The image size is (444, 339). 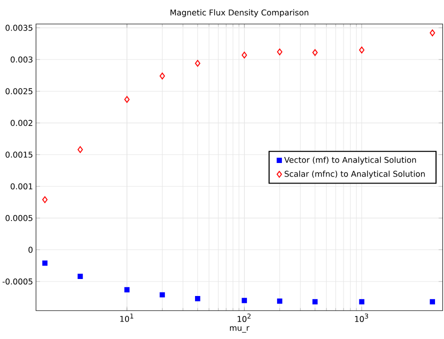 I want to click on x-tick-label: 10$^{1}$, so click(x=127, y=318).